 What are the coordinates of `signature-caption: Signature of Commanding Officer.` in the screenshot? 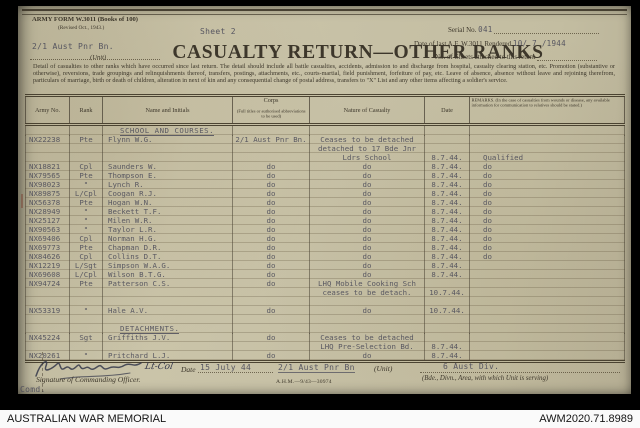 It's located at (88, 379).